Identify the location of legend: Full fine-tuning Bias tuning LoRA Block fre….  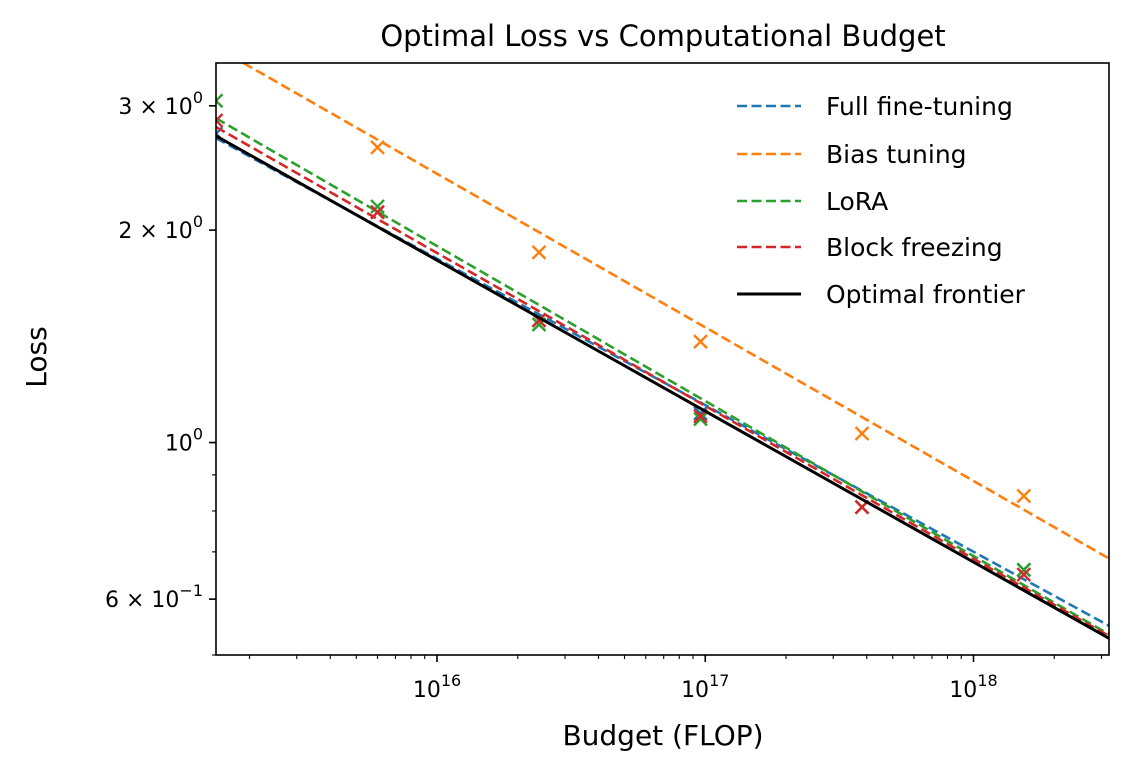
(881, 200).